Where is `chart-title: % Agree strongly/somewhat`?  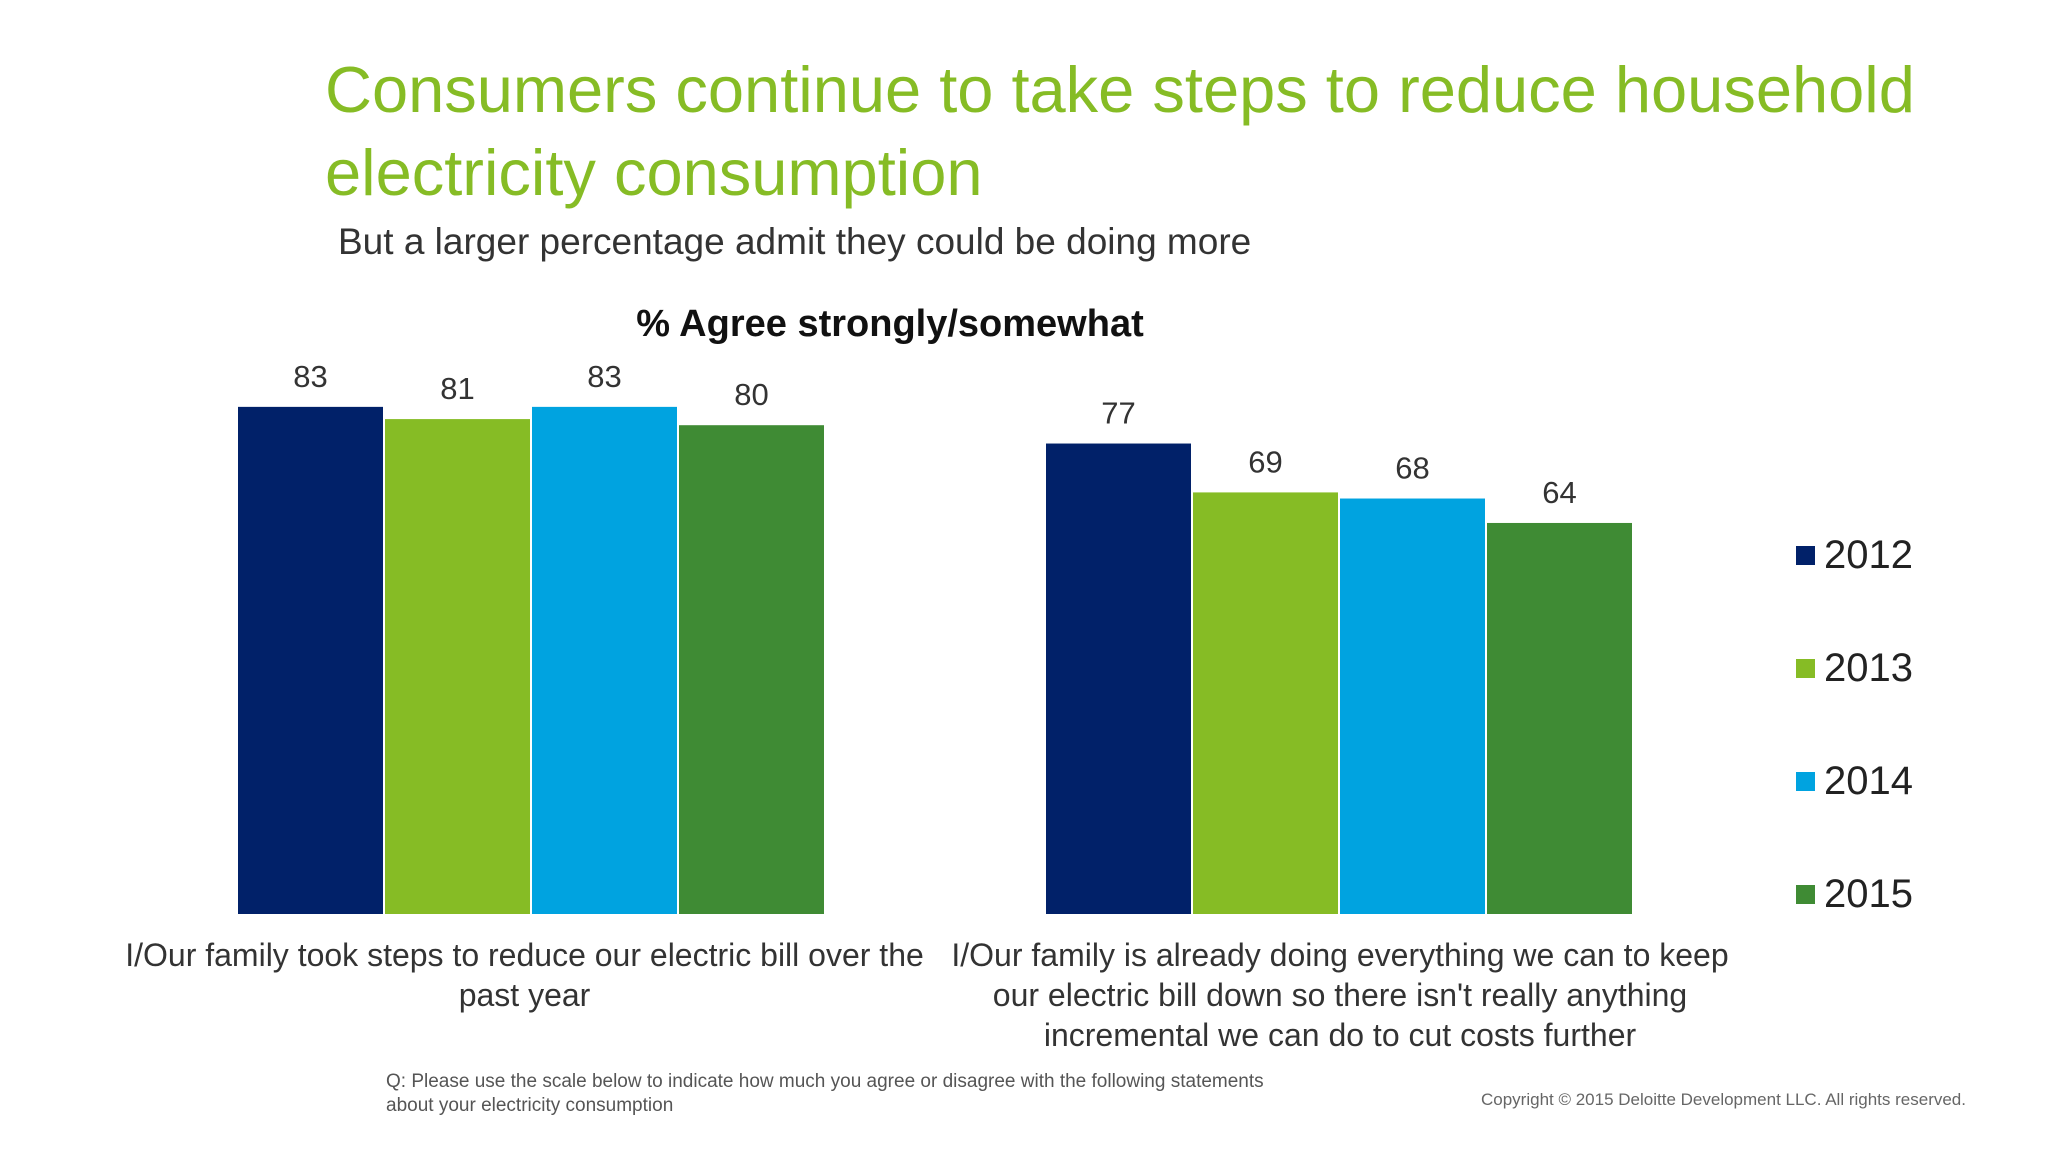 chart-title: % Agree strongly/somewhat is located at coordinates (890, 324).